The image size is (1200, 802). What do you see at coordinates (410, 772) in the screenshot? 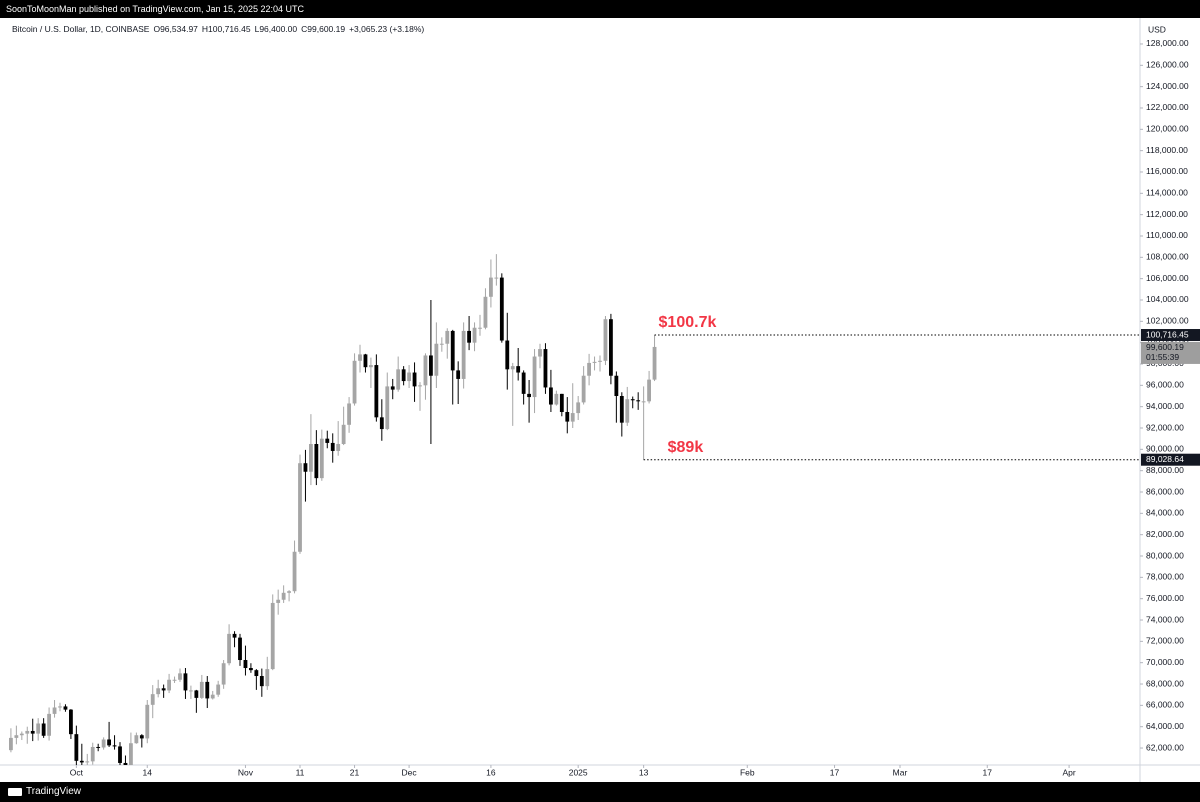
I see `x-tick-label: Dec` at bounding box center [410, 772].